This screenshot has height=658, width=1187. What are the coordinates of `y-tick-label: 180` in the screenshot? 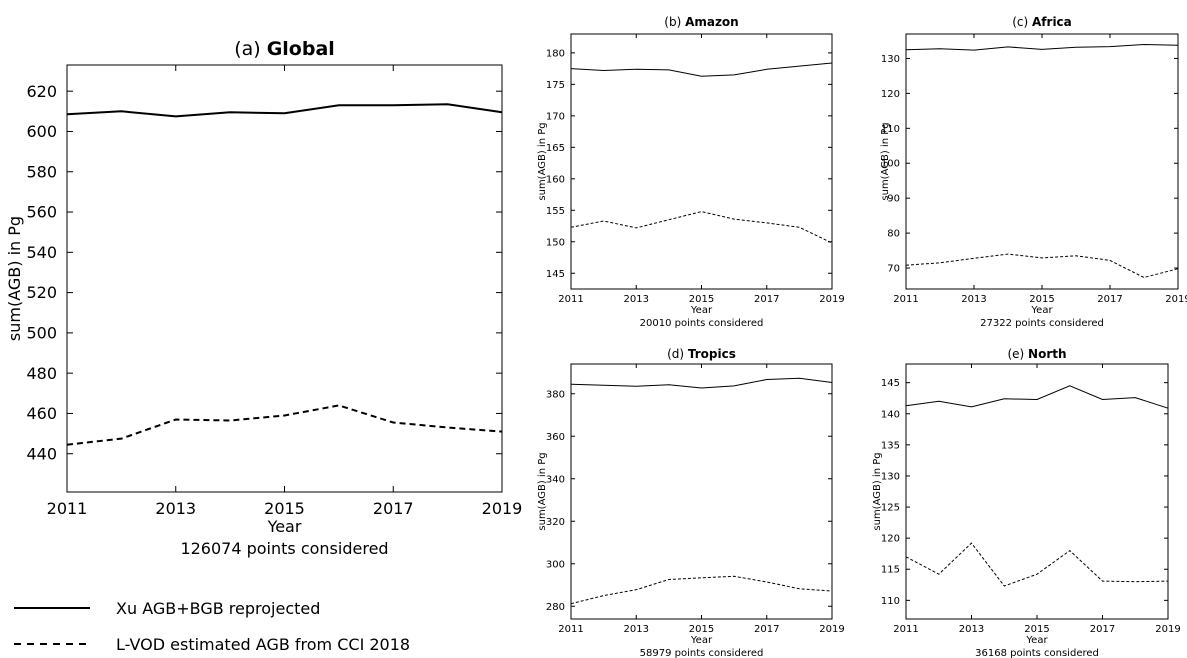 It's located at (555, 53).